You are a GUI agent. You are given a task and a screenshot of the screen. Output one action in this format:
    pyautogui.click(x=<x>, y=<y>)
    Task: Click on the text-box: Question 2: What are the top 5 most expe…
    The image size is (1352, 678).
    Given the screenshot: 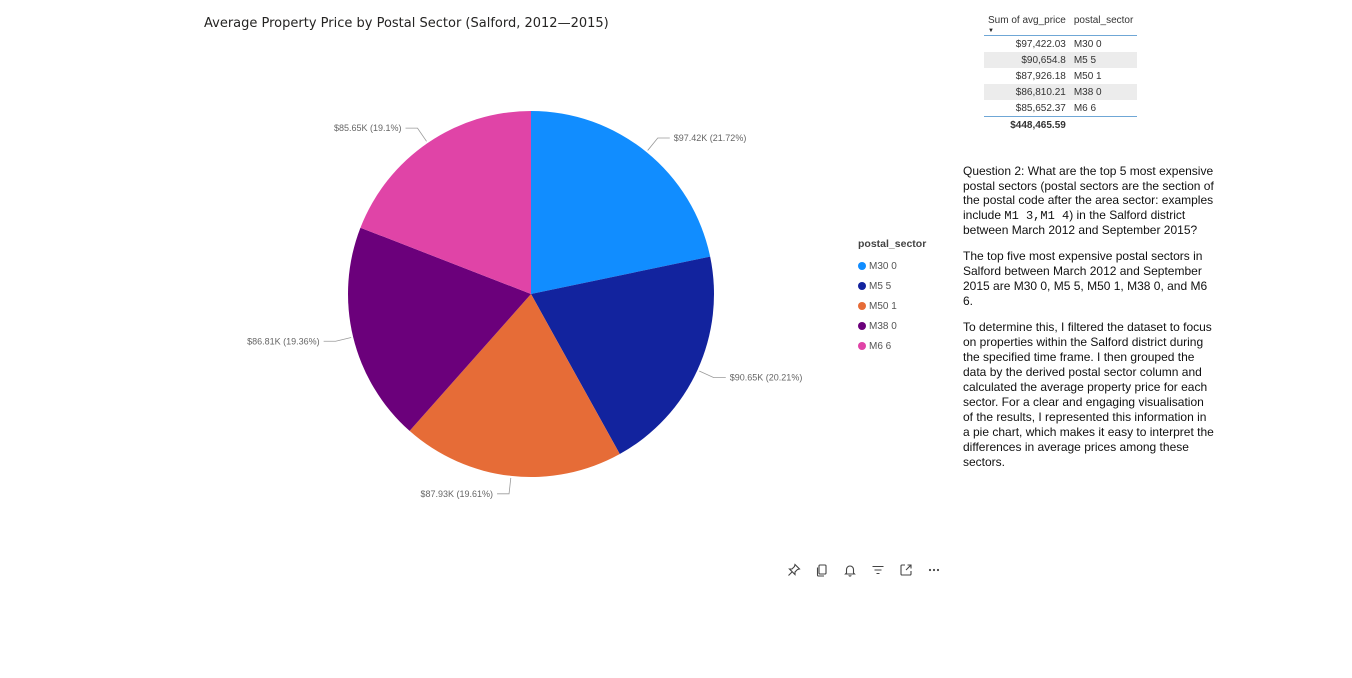 What is the action you would take?
    pyautogui.click(x=1089, y=322)
    